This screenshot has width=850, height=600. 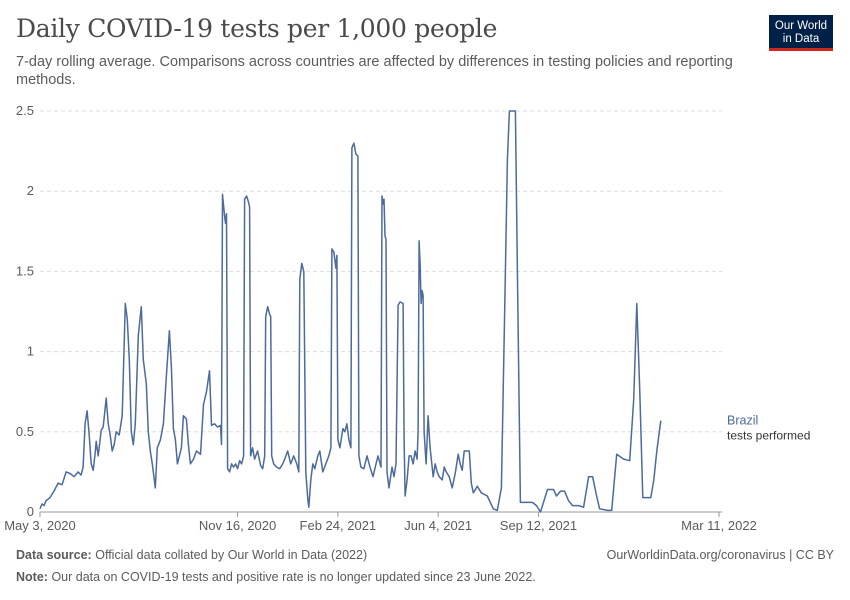 What do you see at coordinates (32, 577) in the screenshot?
I see `note-label: Note:` at bounding box center [32, 577].